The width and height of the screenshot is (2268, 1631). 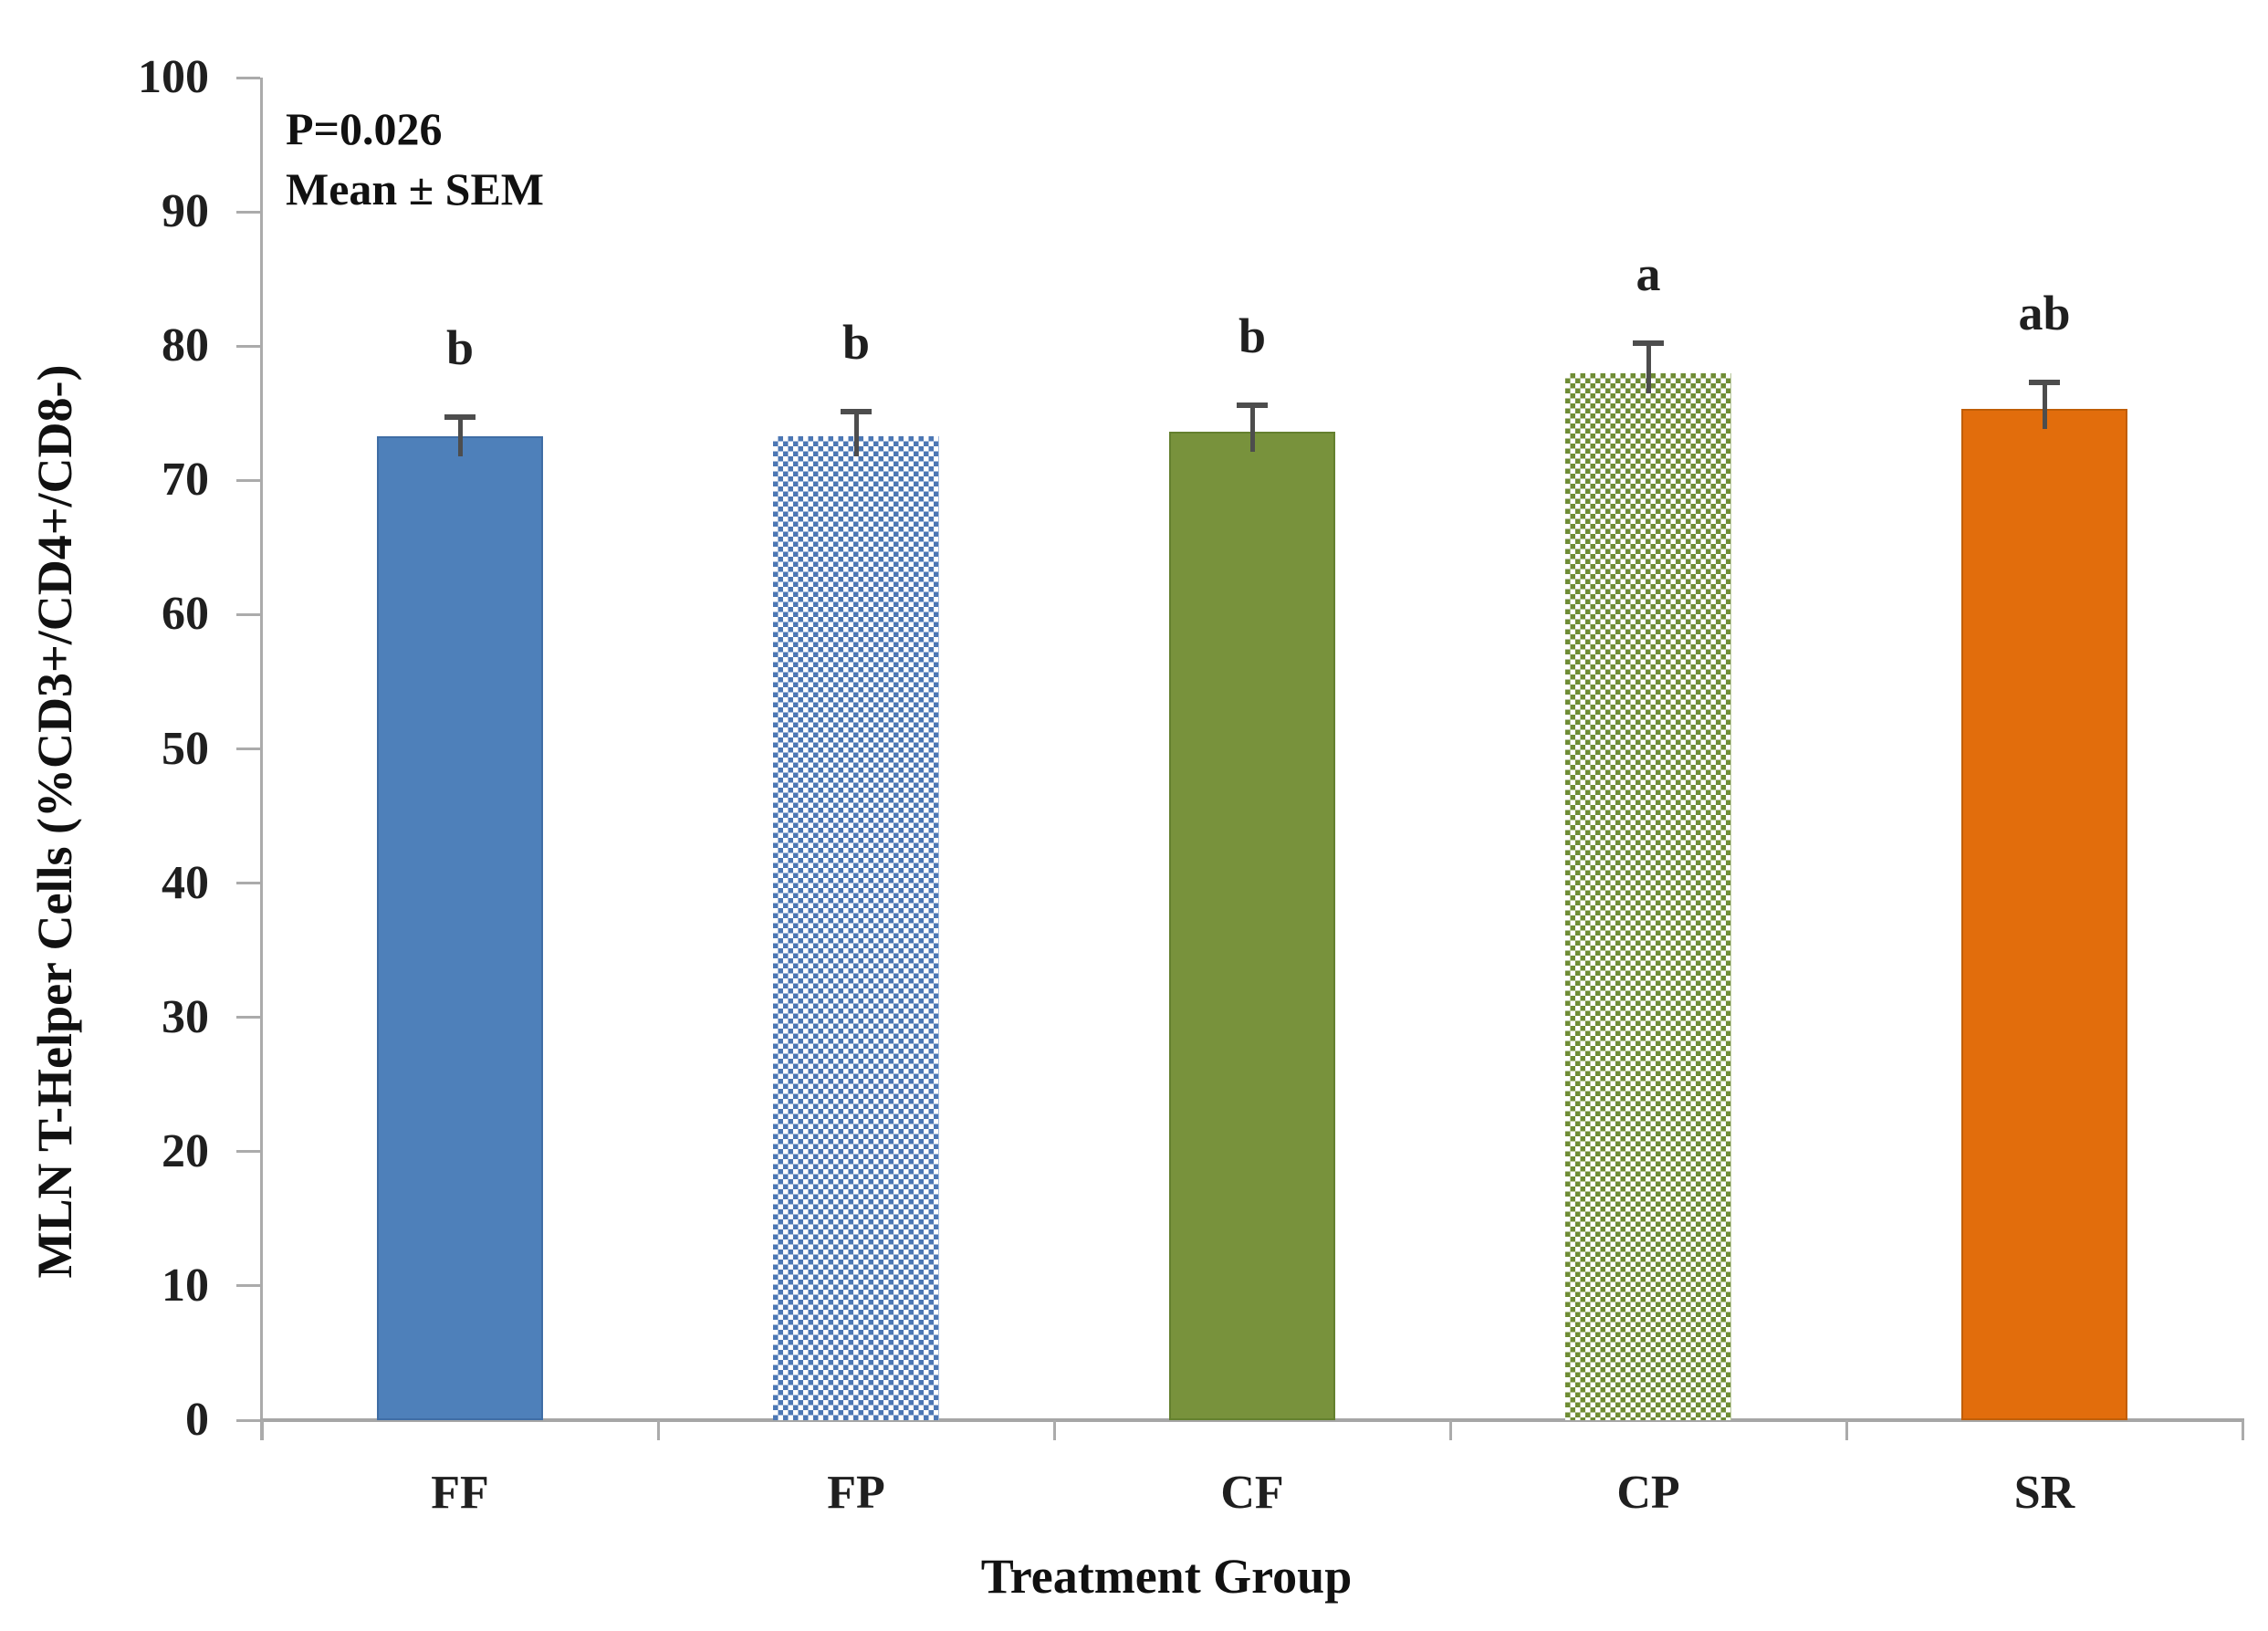 I want to click on sig-letter-fp: b, so click(x=856, y=343).